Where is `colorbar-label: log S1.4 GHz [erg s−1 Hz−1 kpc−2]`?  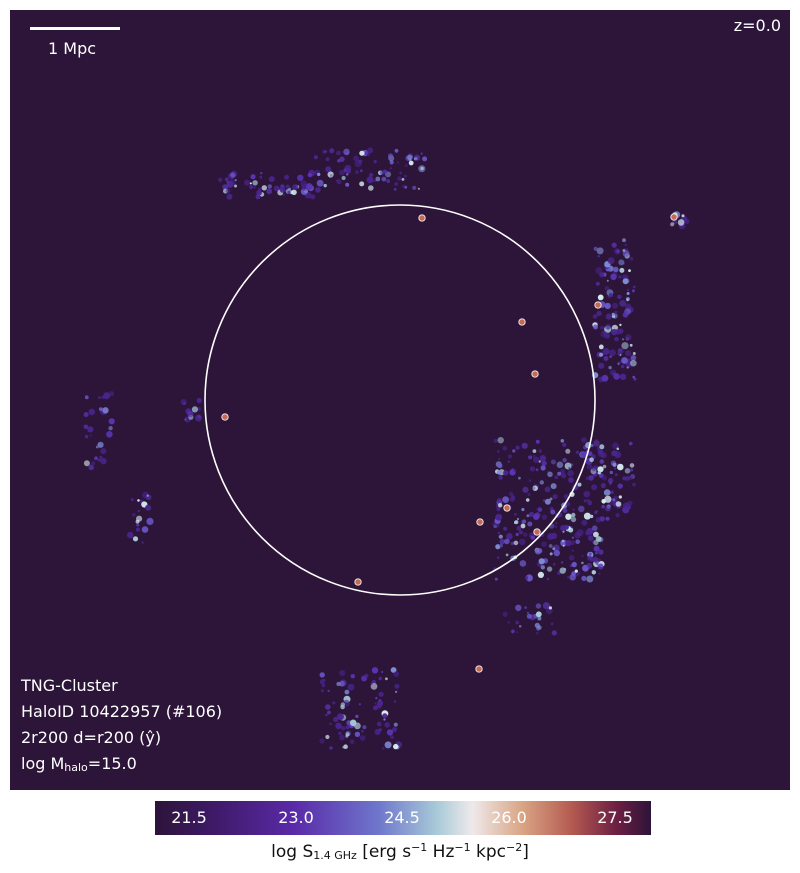 colorbar-label: log S1.4 GHz [erg s−1 Hz−1 kpc−2] is located at coordinates (400, 851).